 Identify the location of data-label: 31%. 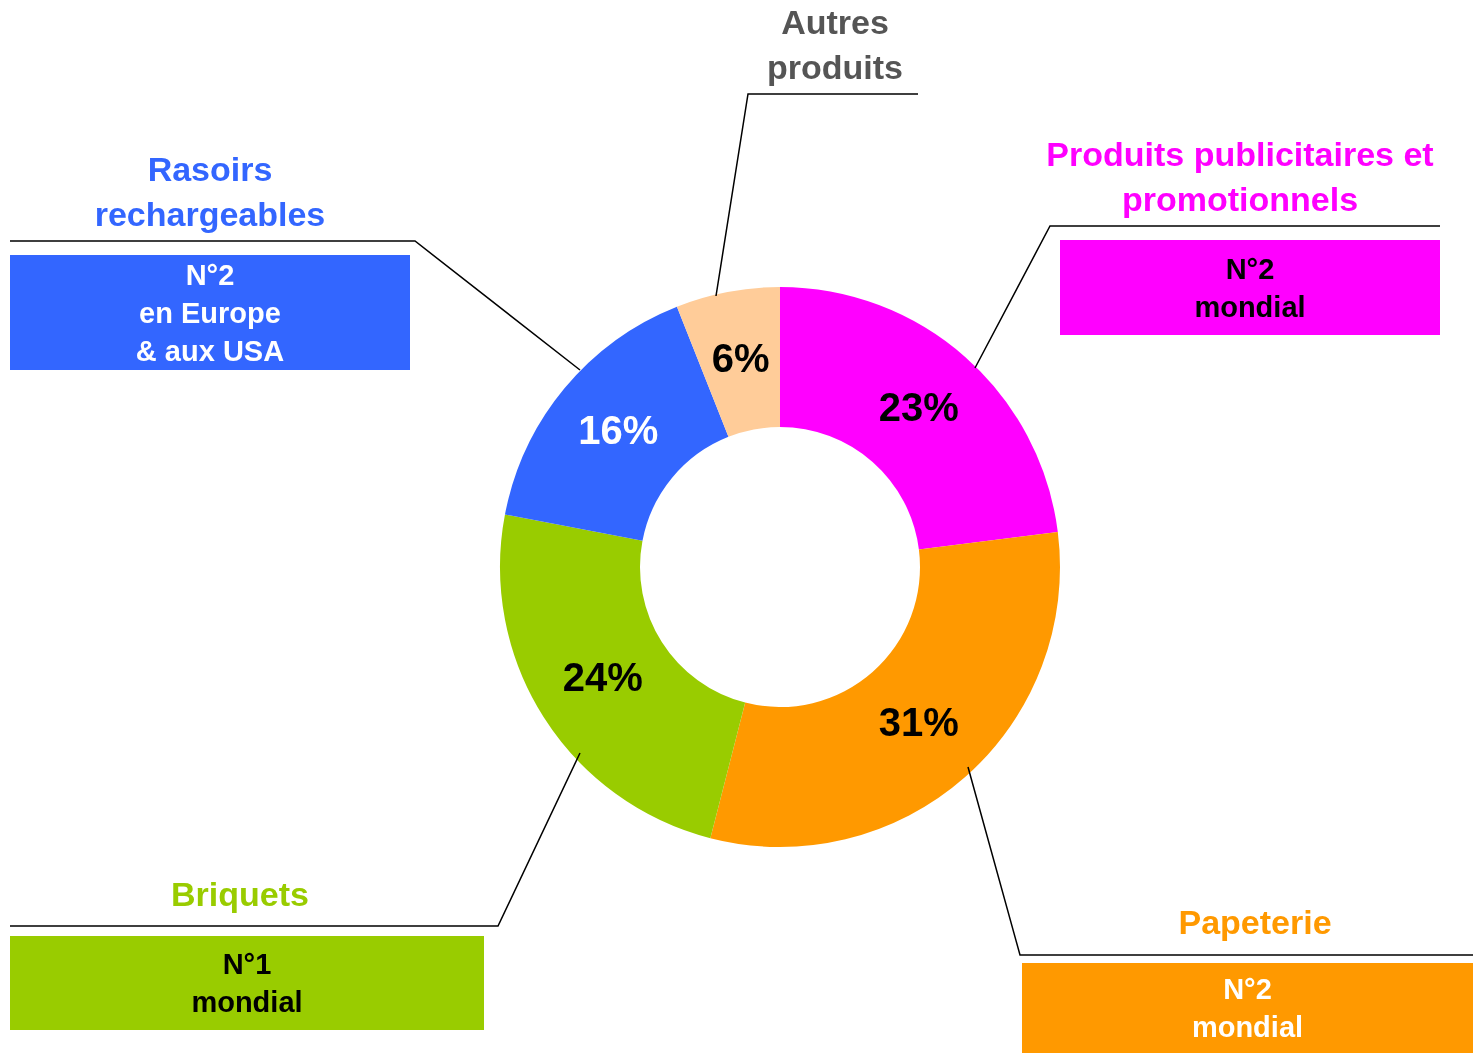
(918, 721).